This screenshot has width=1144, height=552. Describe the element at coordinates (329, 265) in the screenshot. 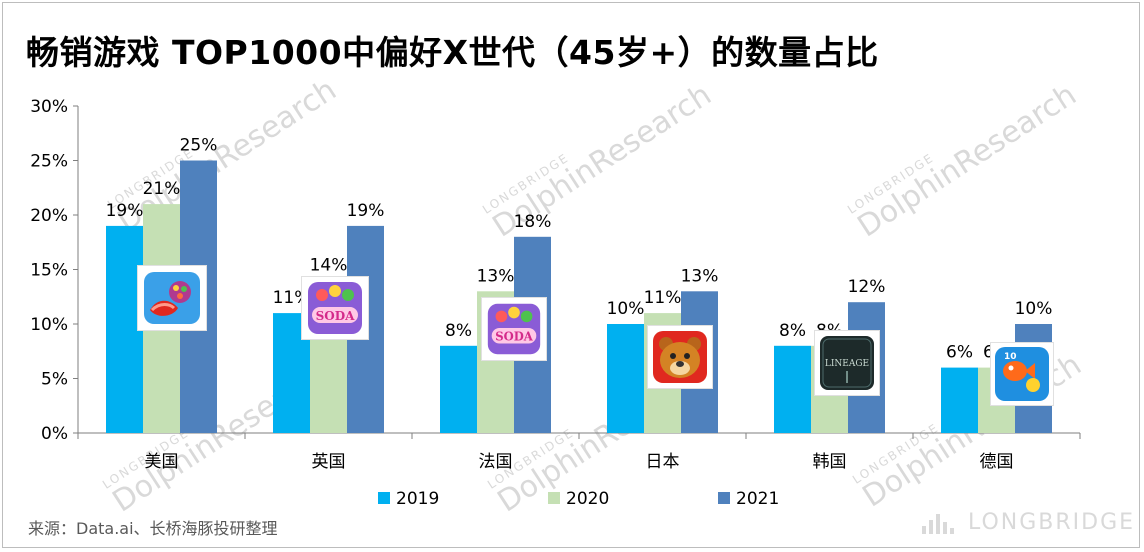

I see `data-label: 14%` at that location.